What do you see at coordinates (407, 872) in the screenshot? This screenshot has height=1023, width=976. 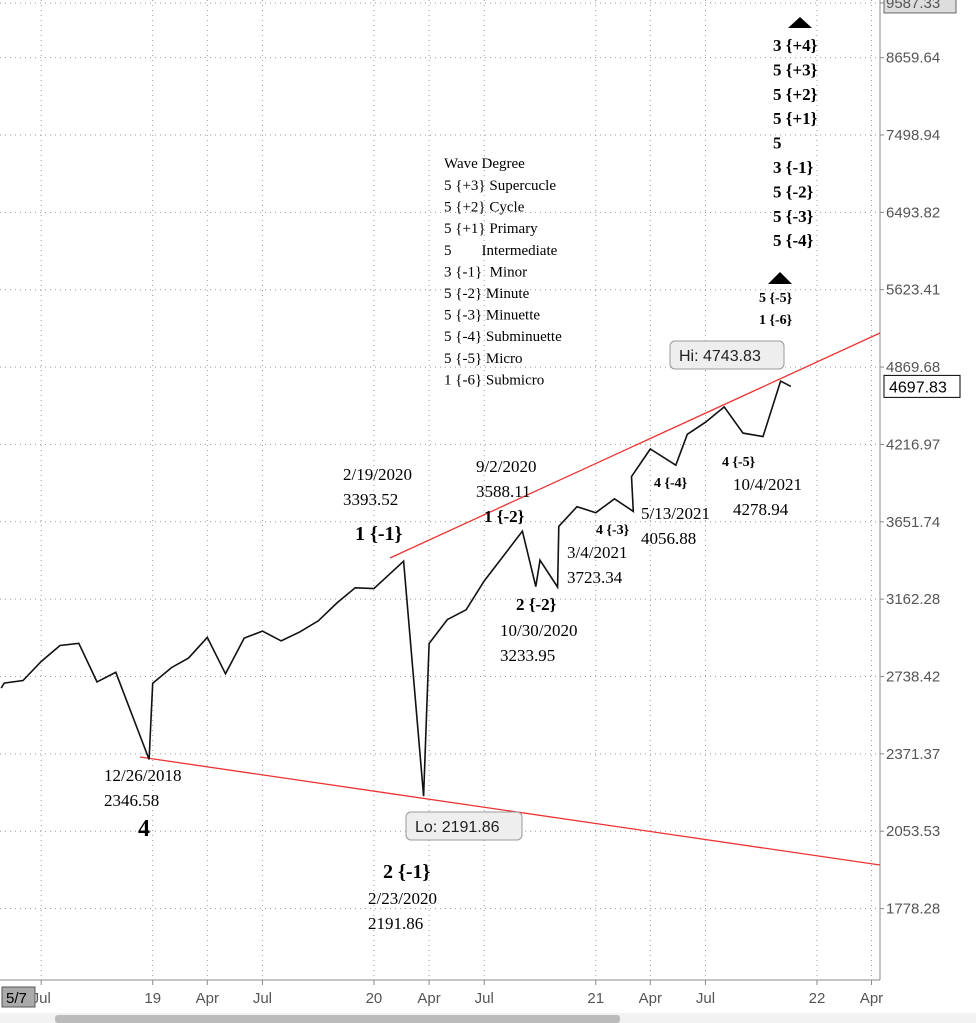 I see `wave-label: 2 {-1}` at bounding box center [407, 872].